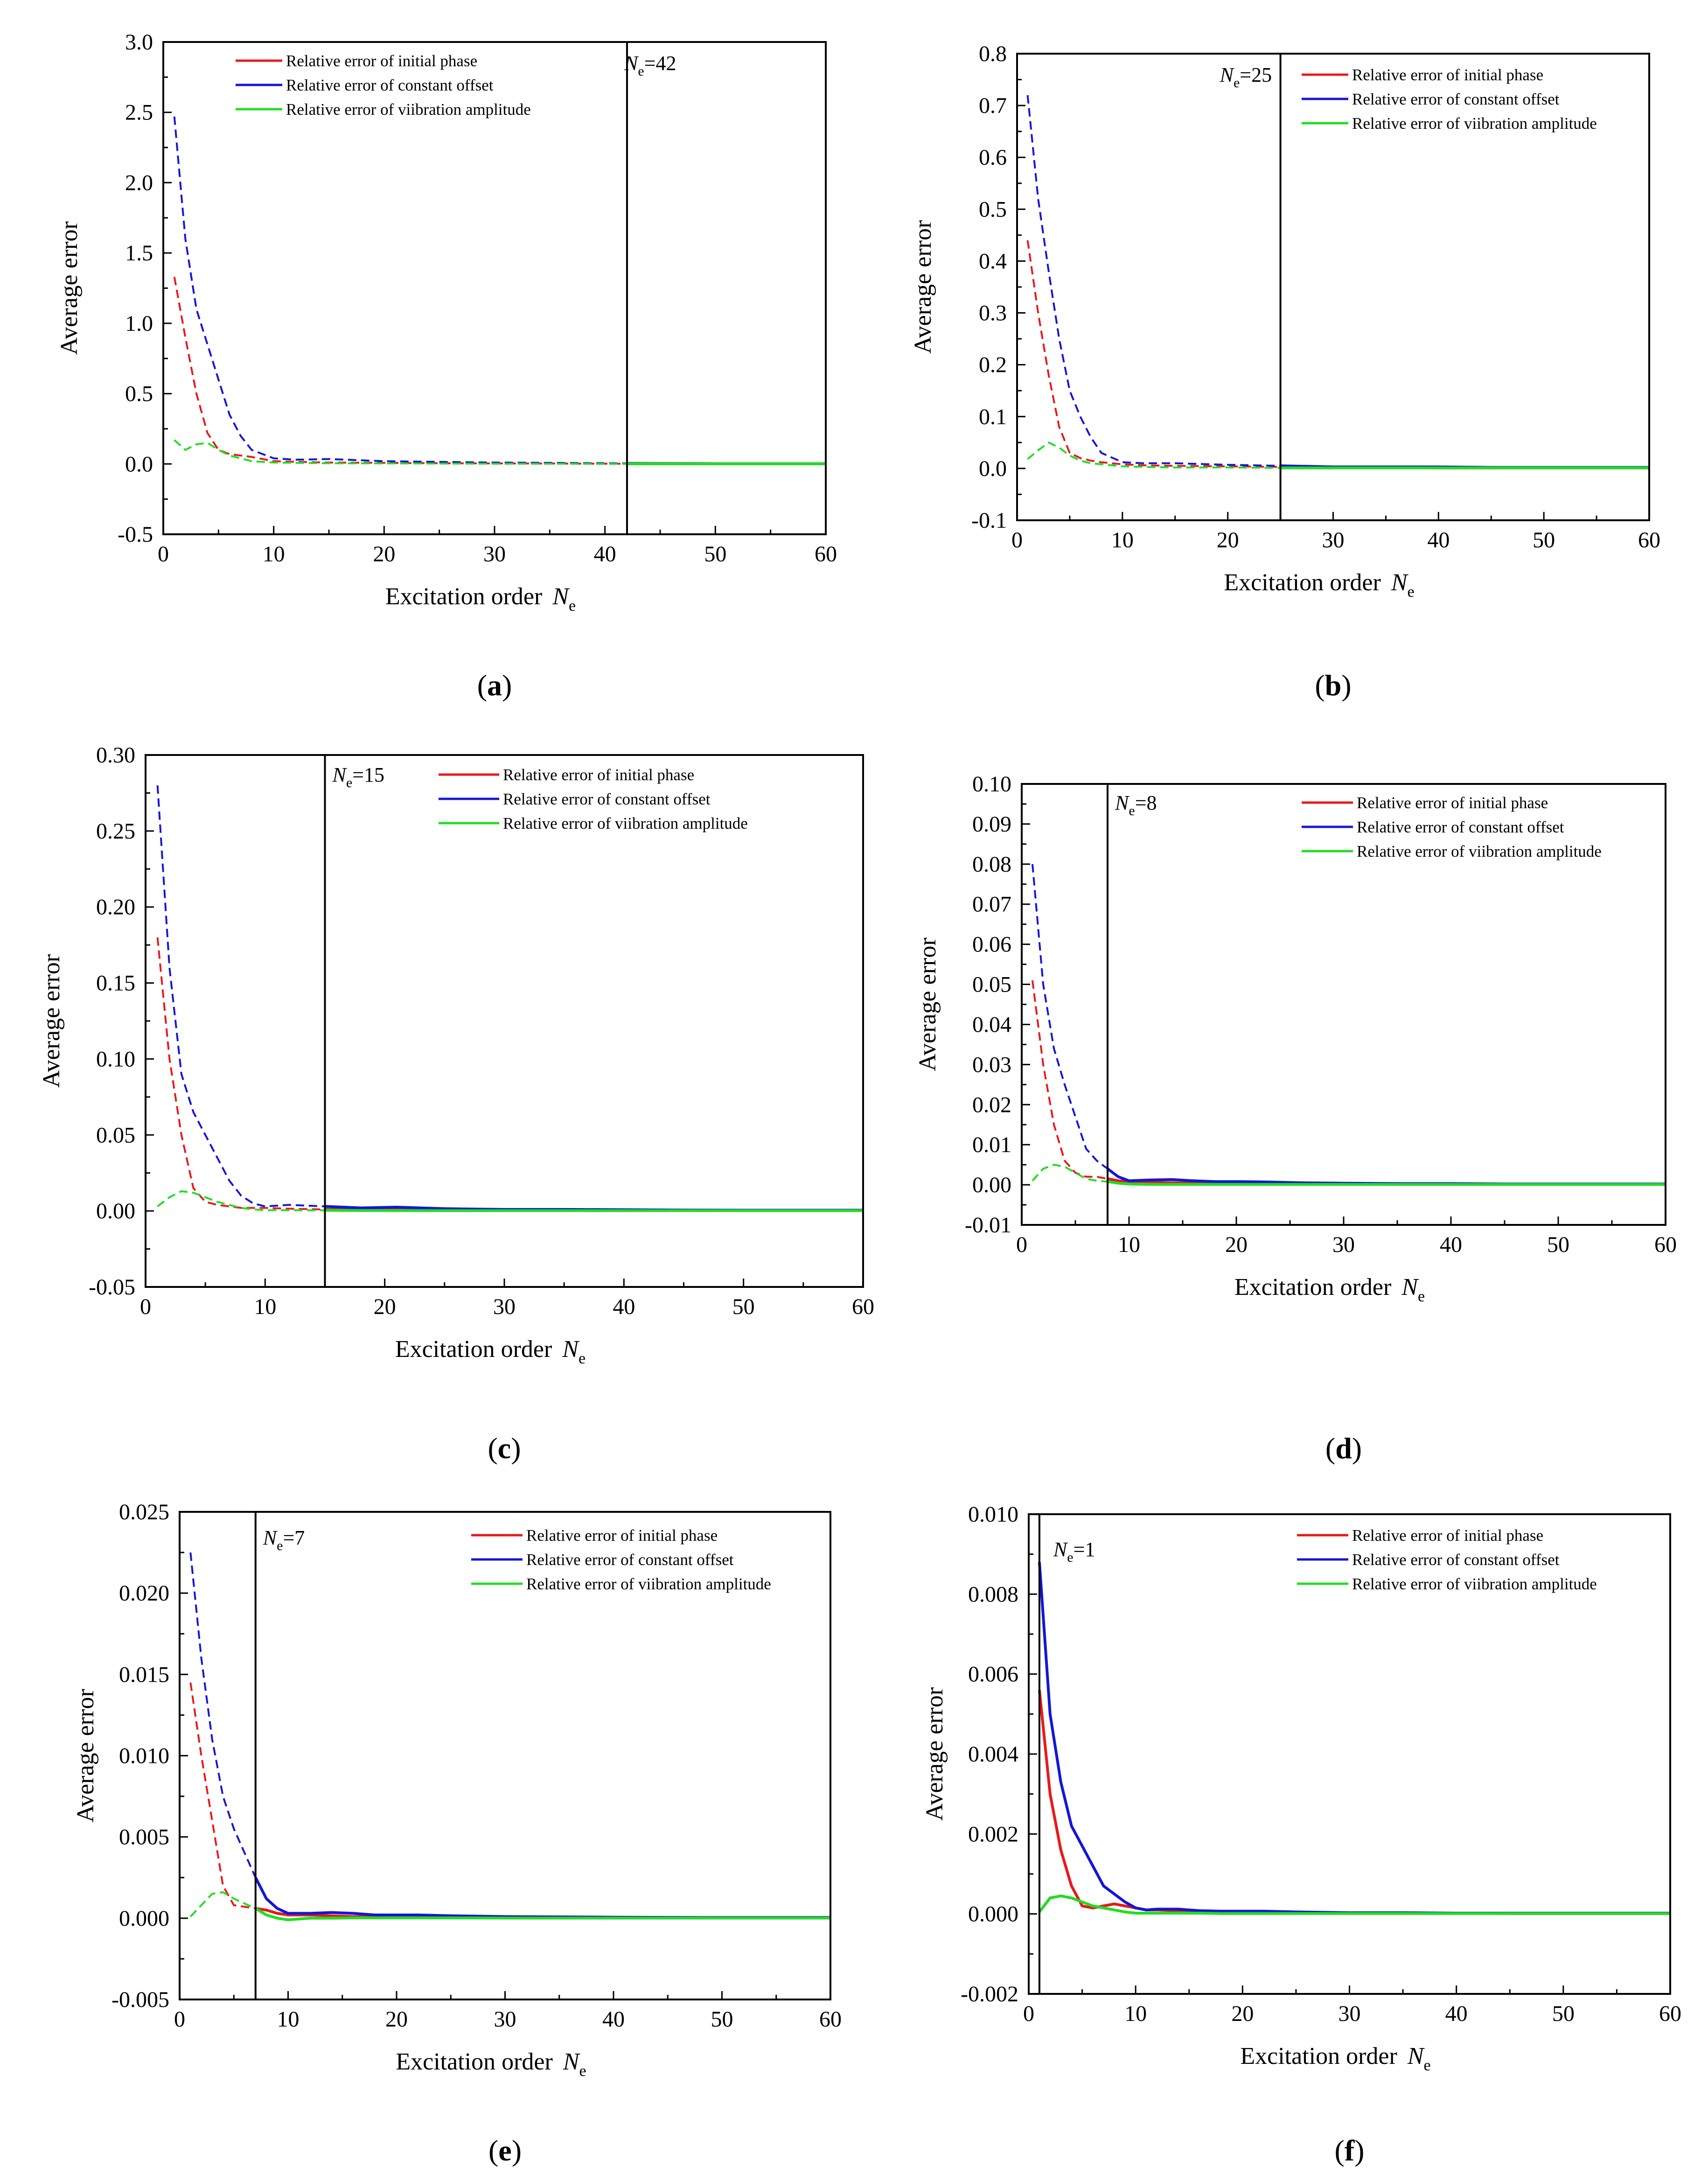 The width and height of the screenshot is (1708, 2174). I want to click on x-tick-label: 30, so click(505, 2019).